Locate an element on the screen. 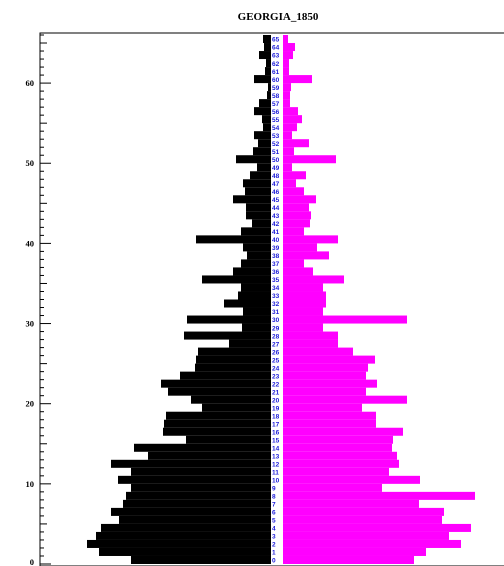  y-tick-label: 30 is located at coordinates (30, 324).